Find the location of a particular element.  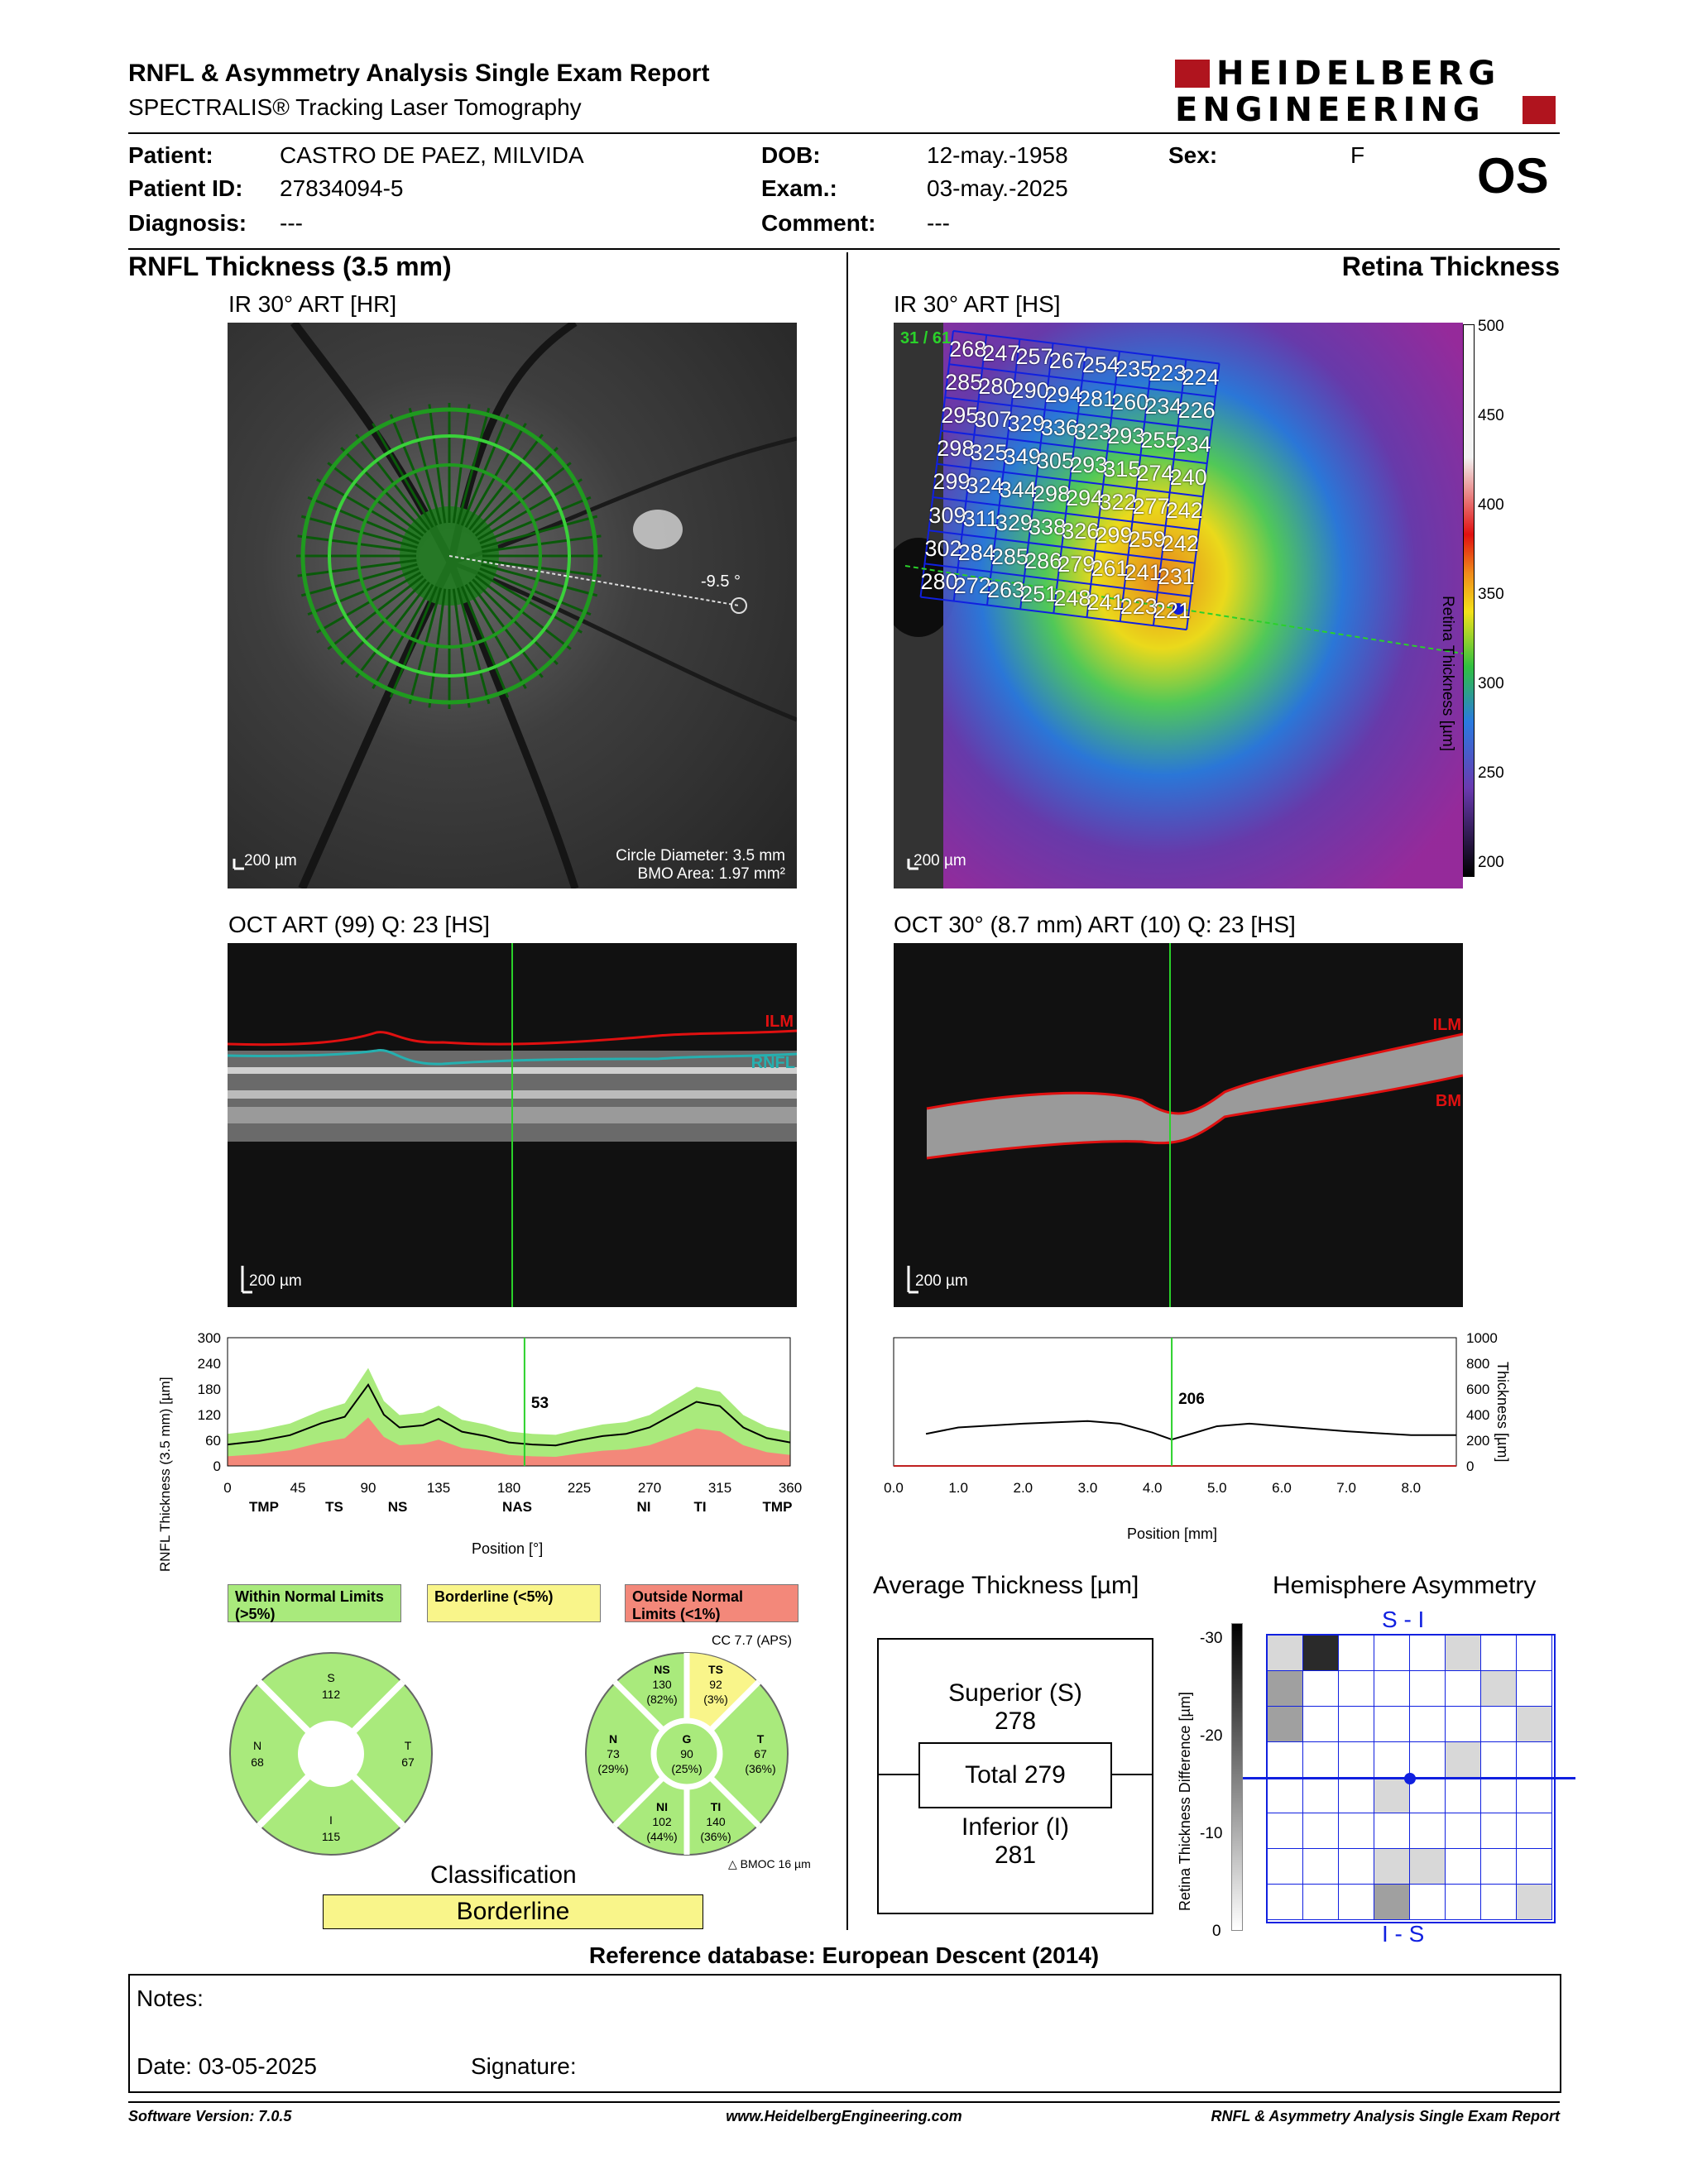

colorbar-tick: 500 is located at coordinates (1491, 326).